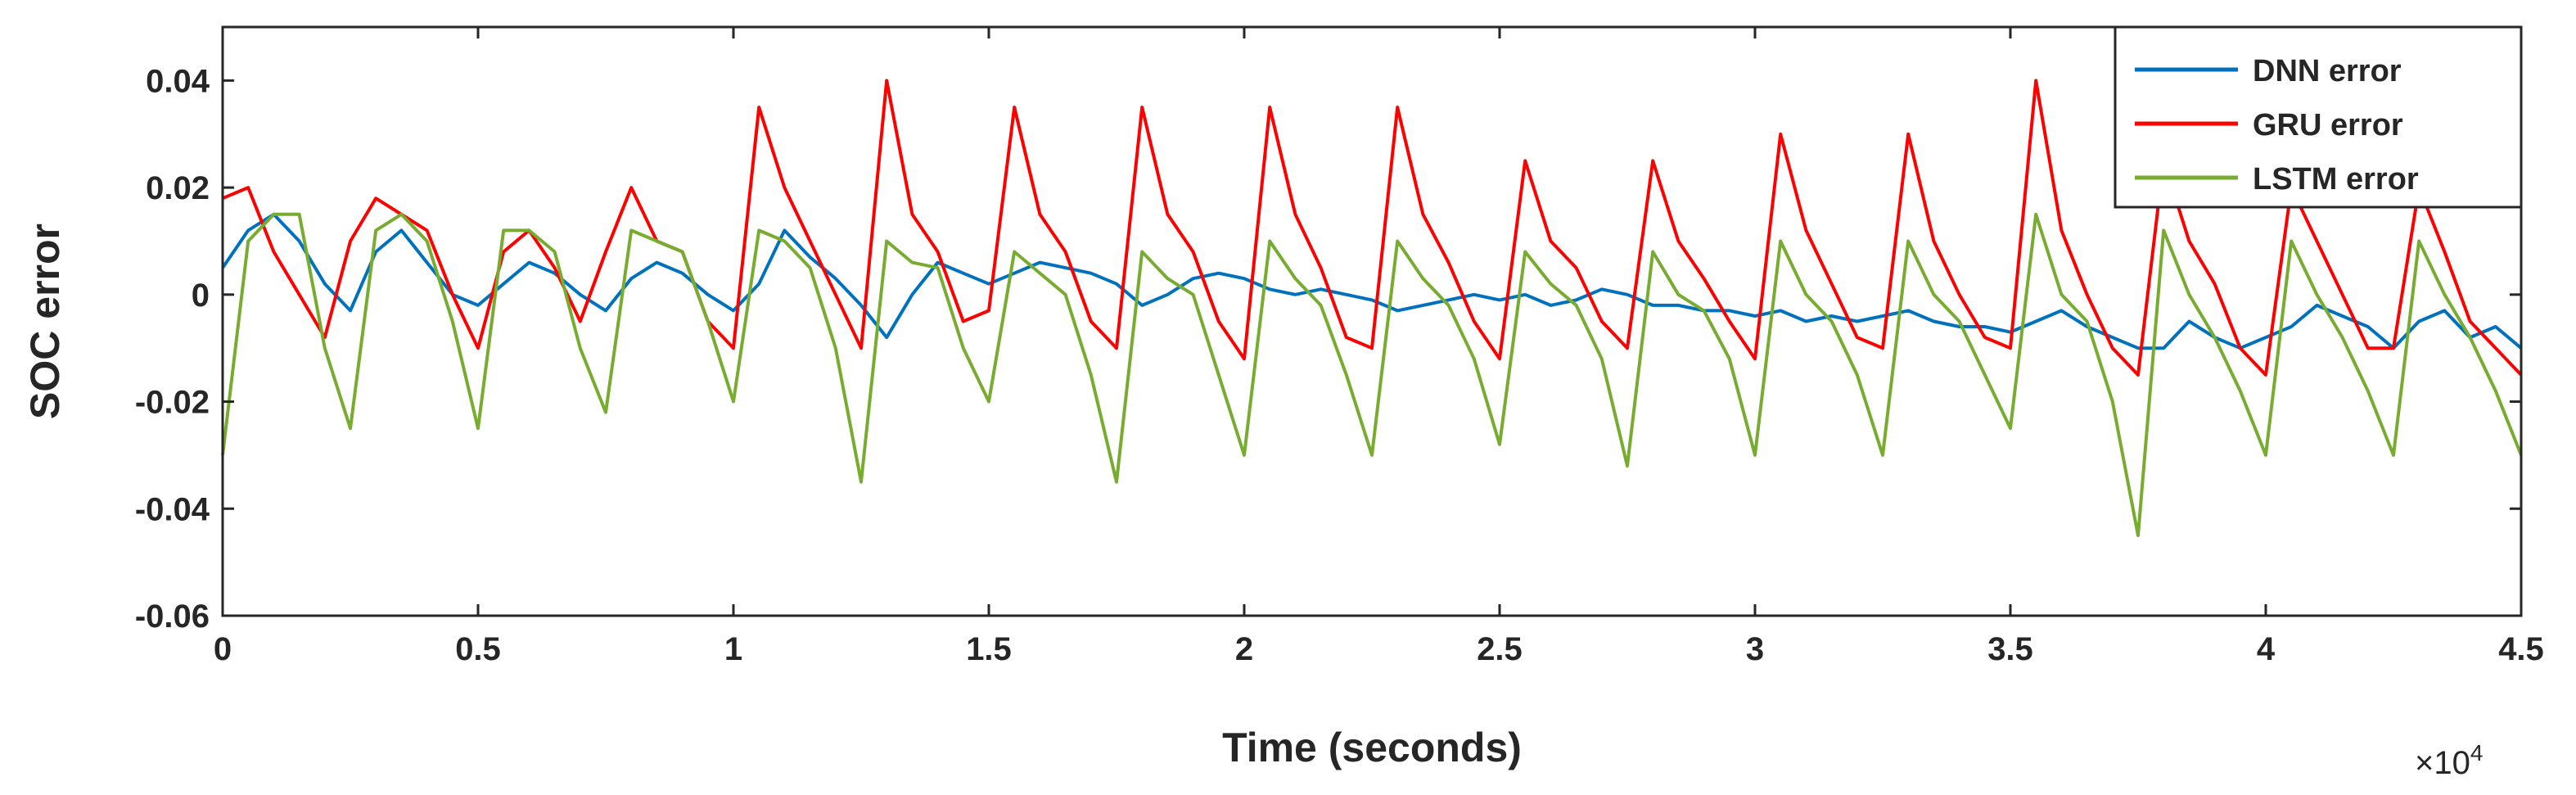 This screenshot has width=2576, height=795. Describe the element at coordinates (45, 321) in the screenshot. I see `y-axis-title: SOC error` at that location.